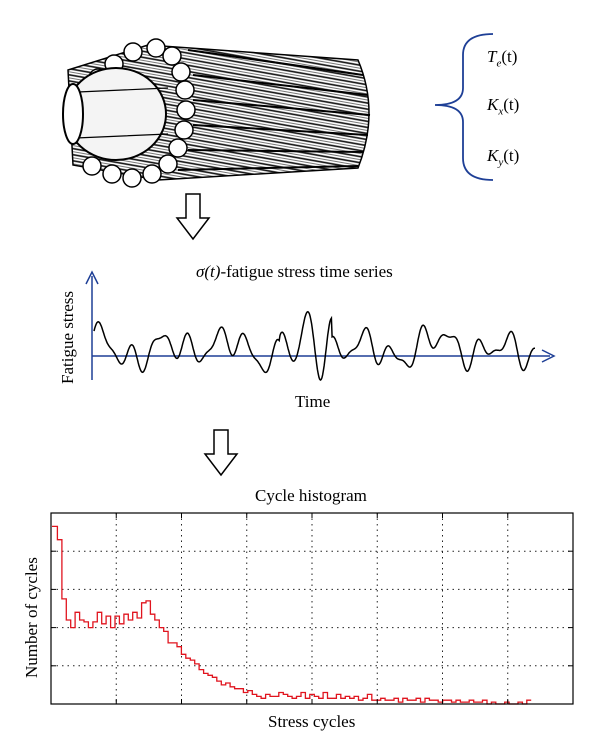 The width and height of the screenshot is (600, 753). Describe the element at coordinates (73, 114) in the screenshot. I see `rope-core-end` at that location.